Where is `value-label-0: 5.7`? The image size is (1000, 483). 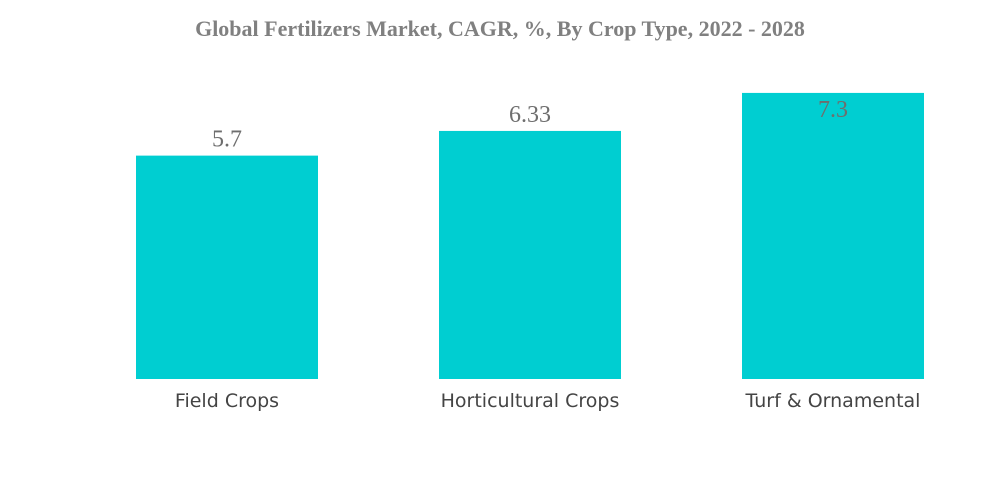
value-label-0: 5.7 is located at coordinates (227, 140).